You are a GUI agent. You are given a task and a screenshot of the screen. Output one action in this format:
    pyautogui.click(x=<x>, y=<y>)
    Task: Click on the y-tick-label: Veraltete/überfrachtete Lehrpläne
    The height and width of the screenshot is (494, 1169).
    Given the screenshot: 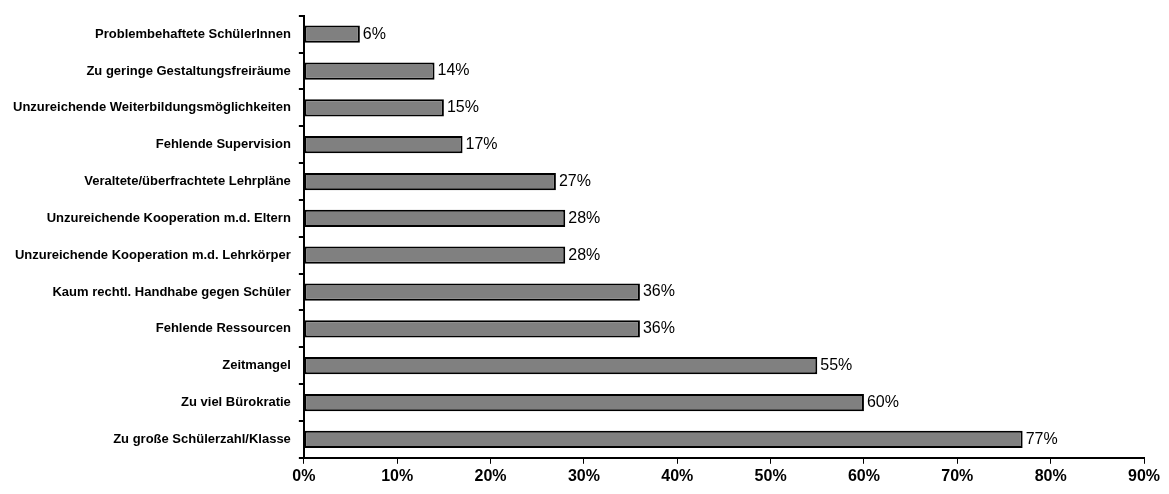 What is the action you would take?
    pyautogui.click(x=187, y=181)
    